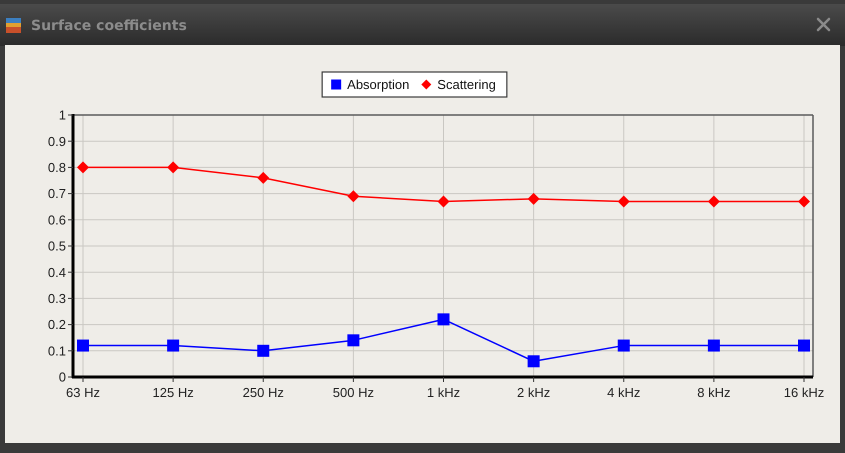 Image resolution: width=845 pixels, height=453 pixels. What do you see at coordinates (62, 377) in the screenshot?
I see `y-tick-label: 0` at bounding box center [62, 377].